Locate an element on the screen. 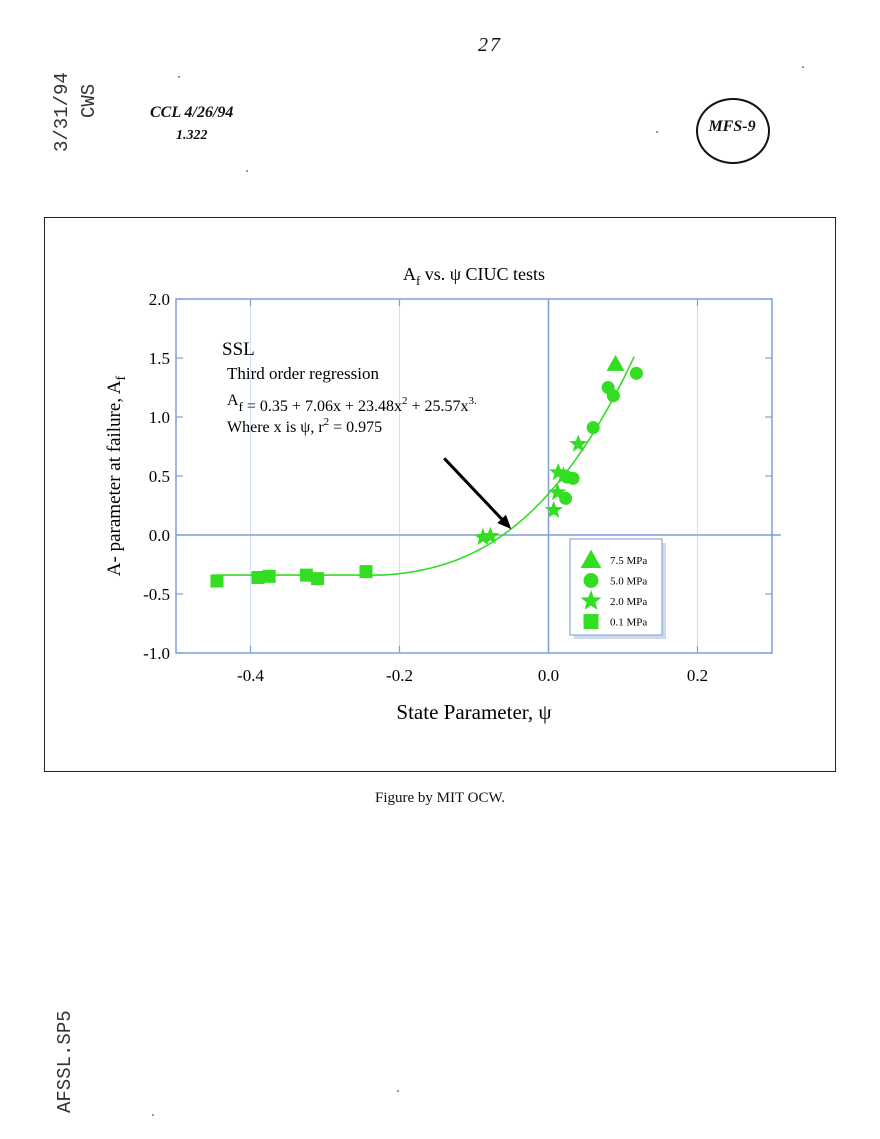 The height and width of the screenshot is (1139, 880). chart-title: Af vs. ψ CIUC tests is located at coordinates (474, 276).